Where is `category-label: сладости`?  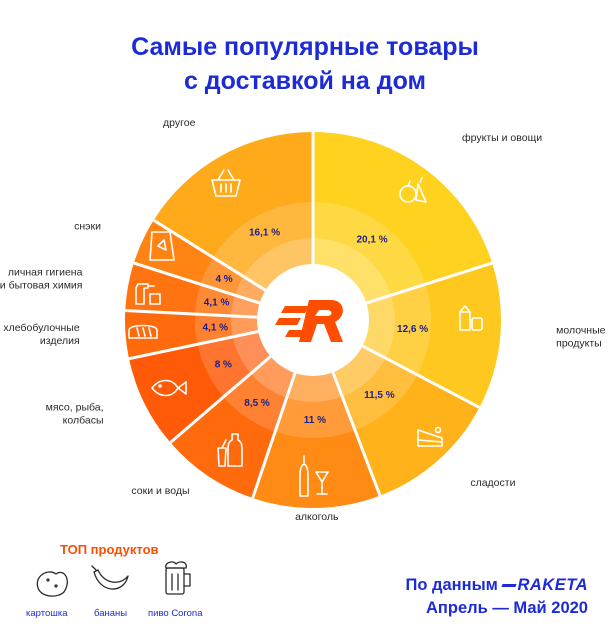 category-label: сладости is located at coordinates (492, 483).